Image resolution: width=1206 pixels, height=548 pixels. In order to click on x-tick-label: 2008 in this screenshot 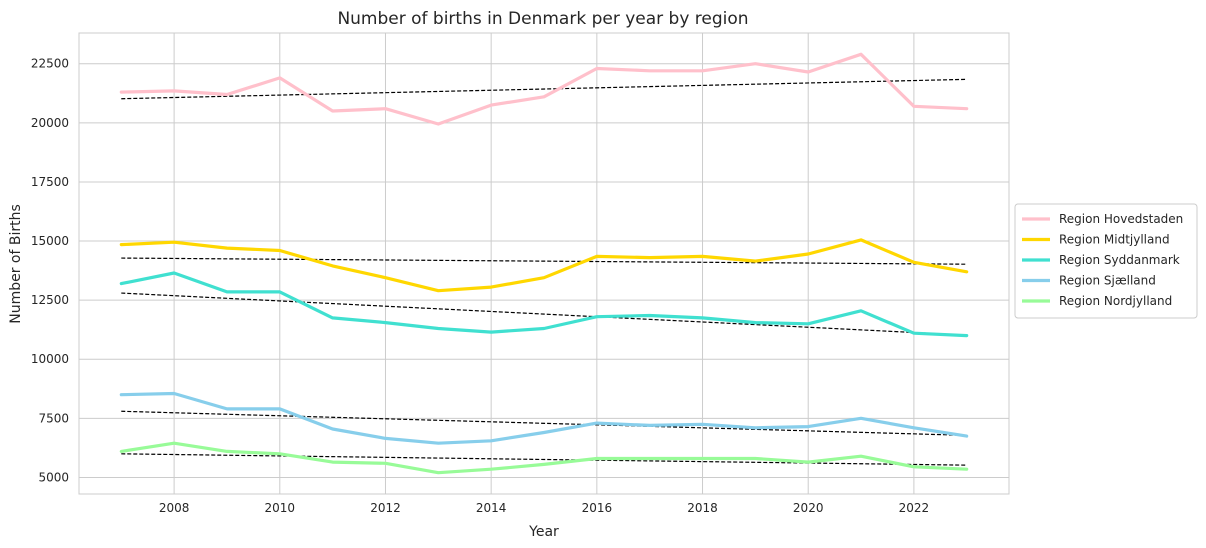, I will do `click(174, 508)`.